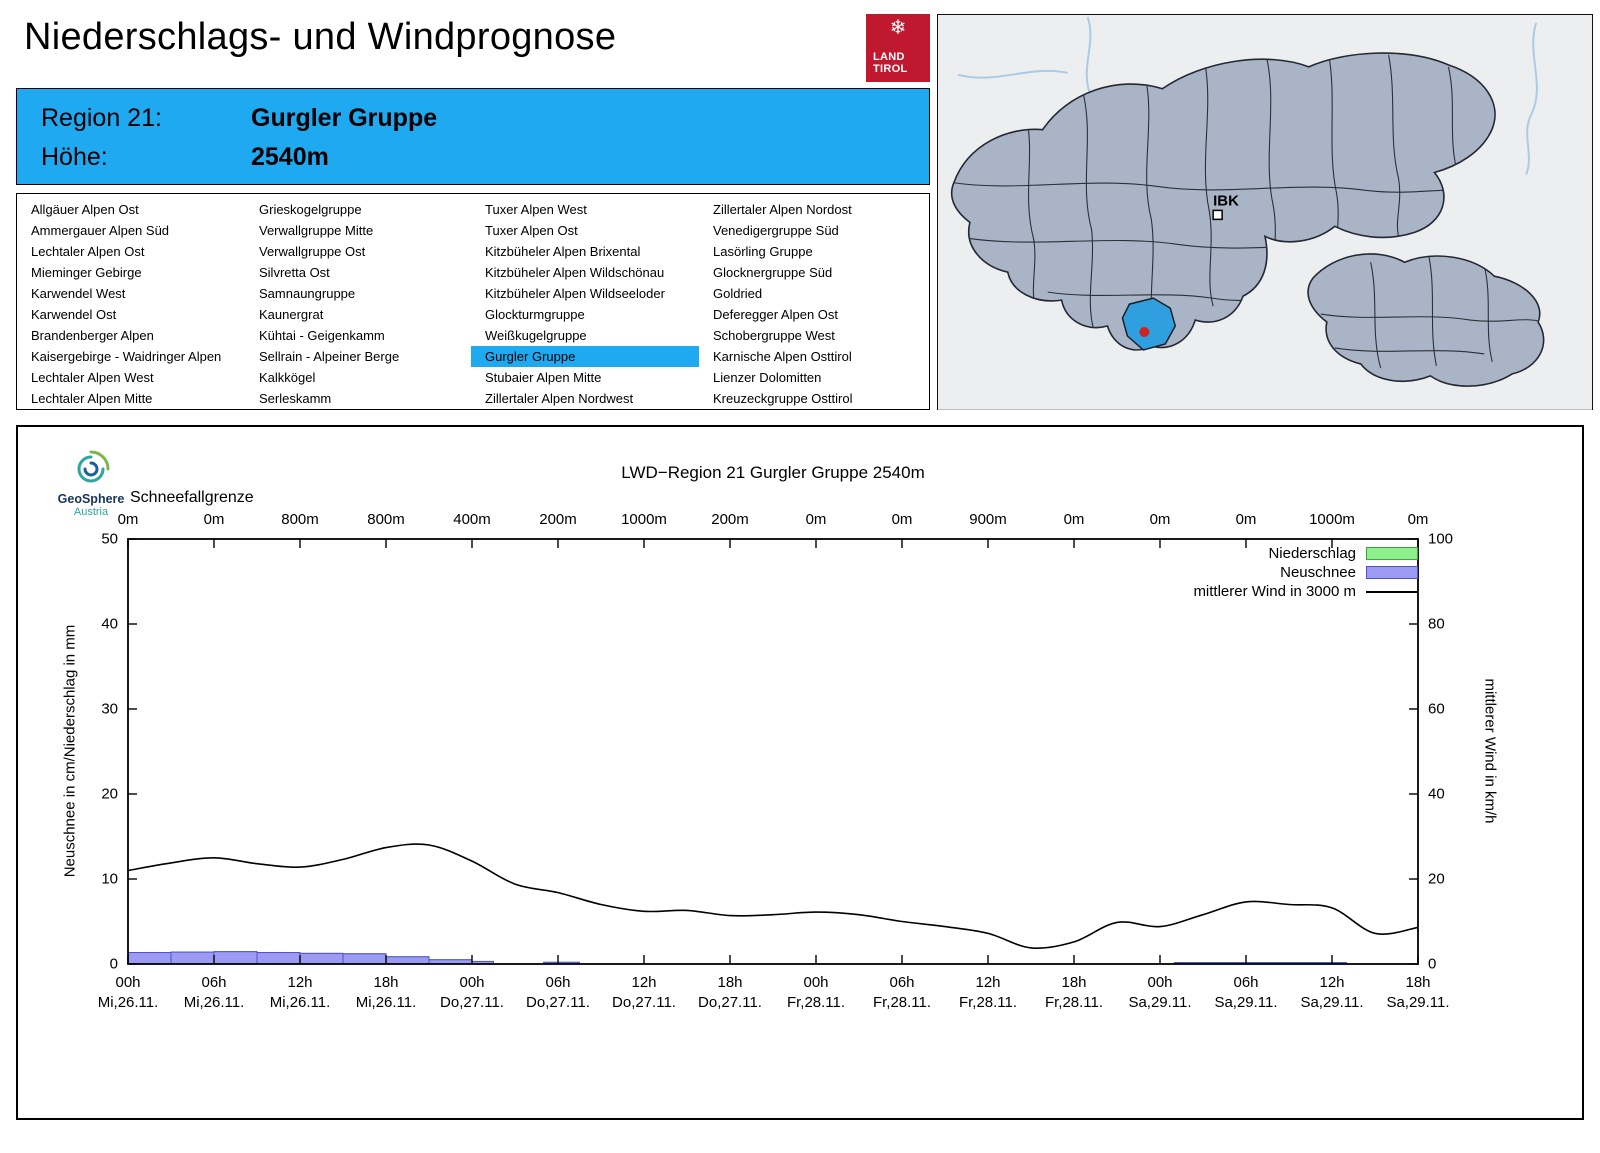 This screenshot has width=1600, height=1153. What do you see at coordinates (890, 69) in the screenshot?
I see `logo-text-tirol: TIROL` at bounding box center [890, 69].